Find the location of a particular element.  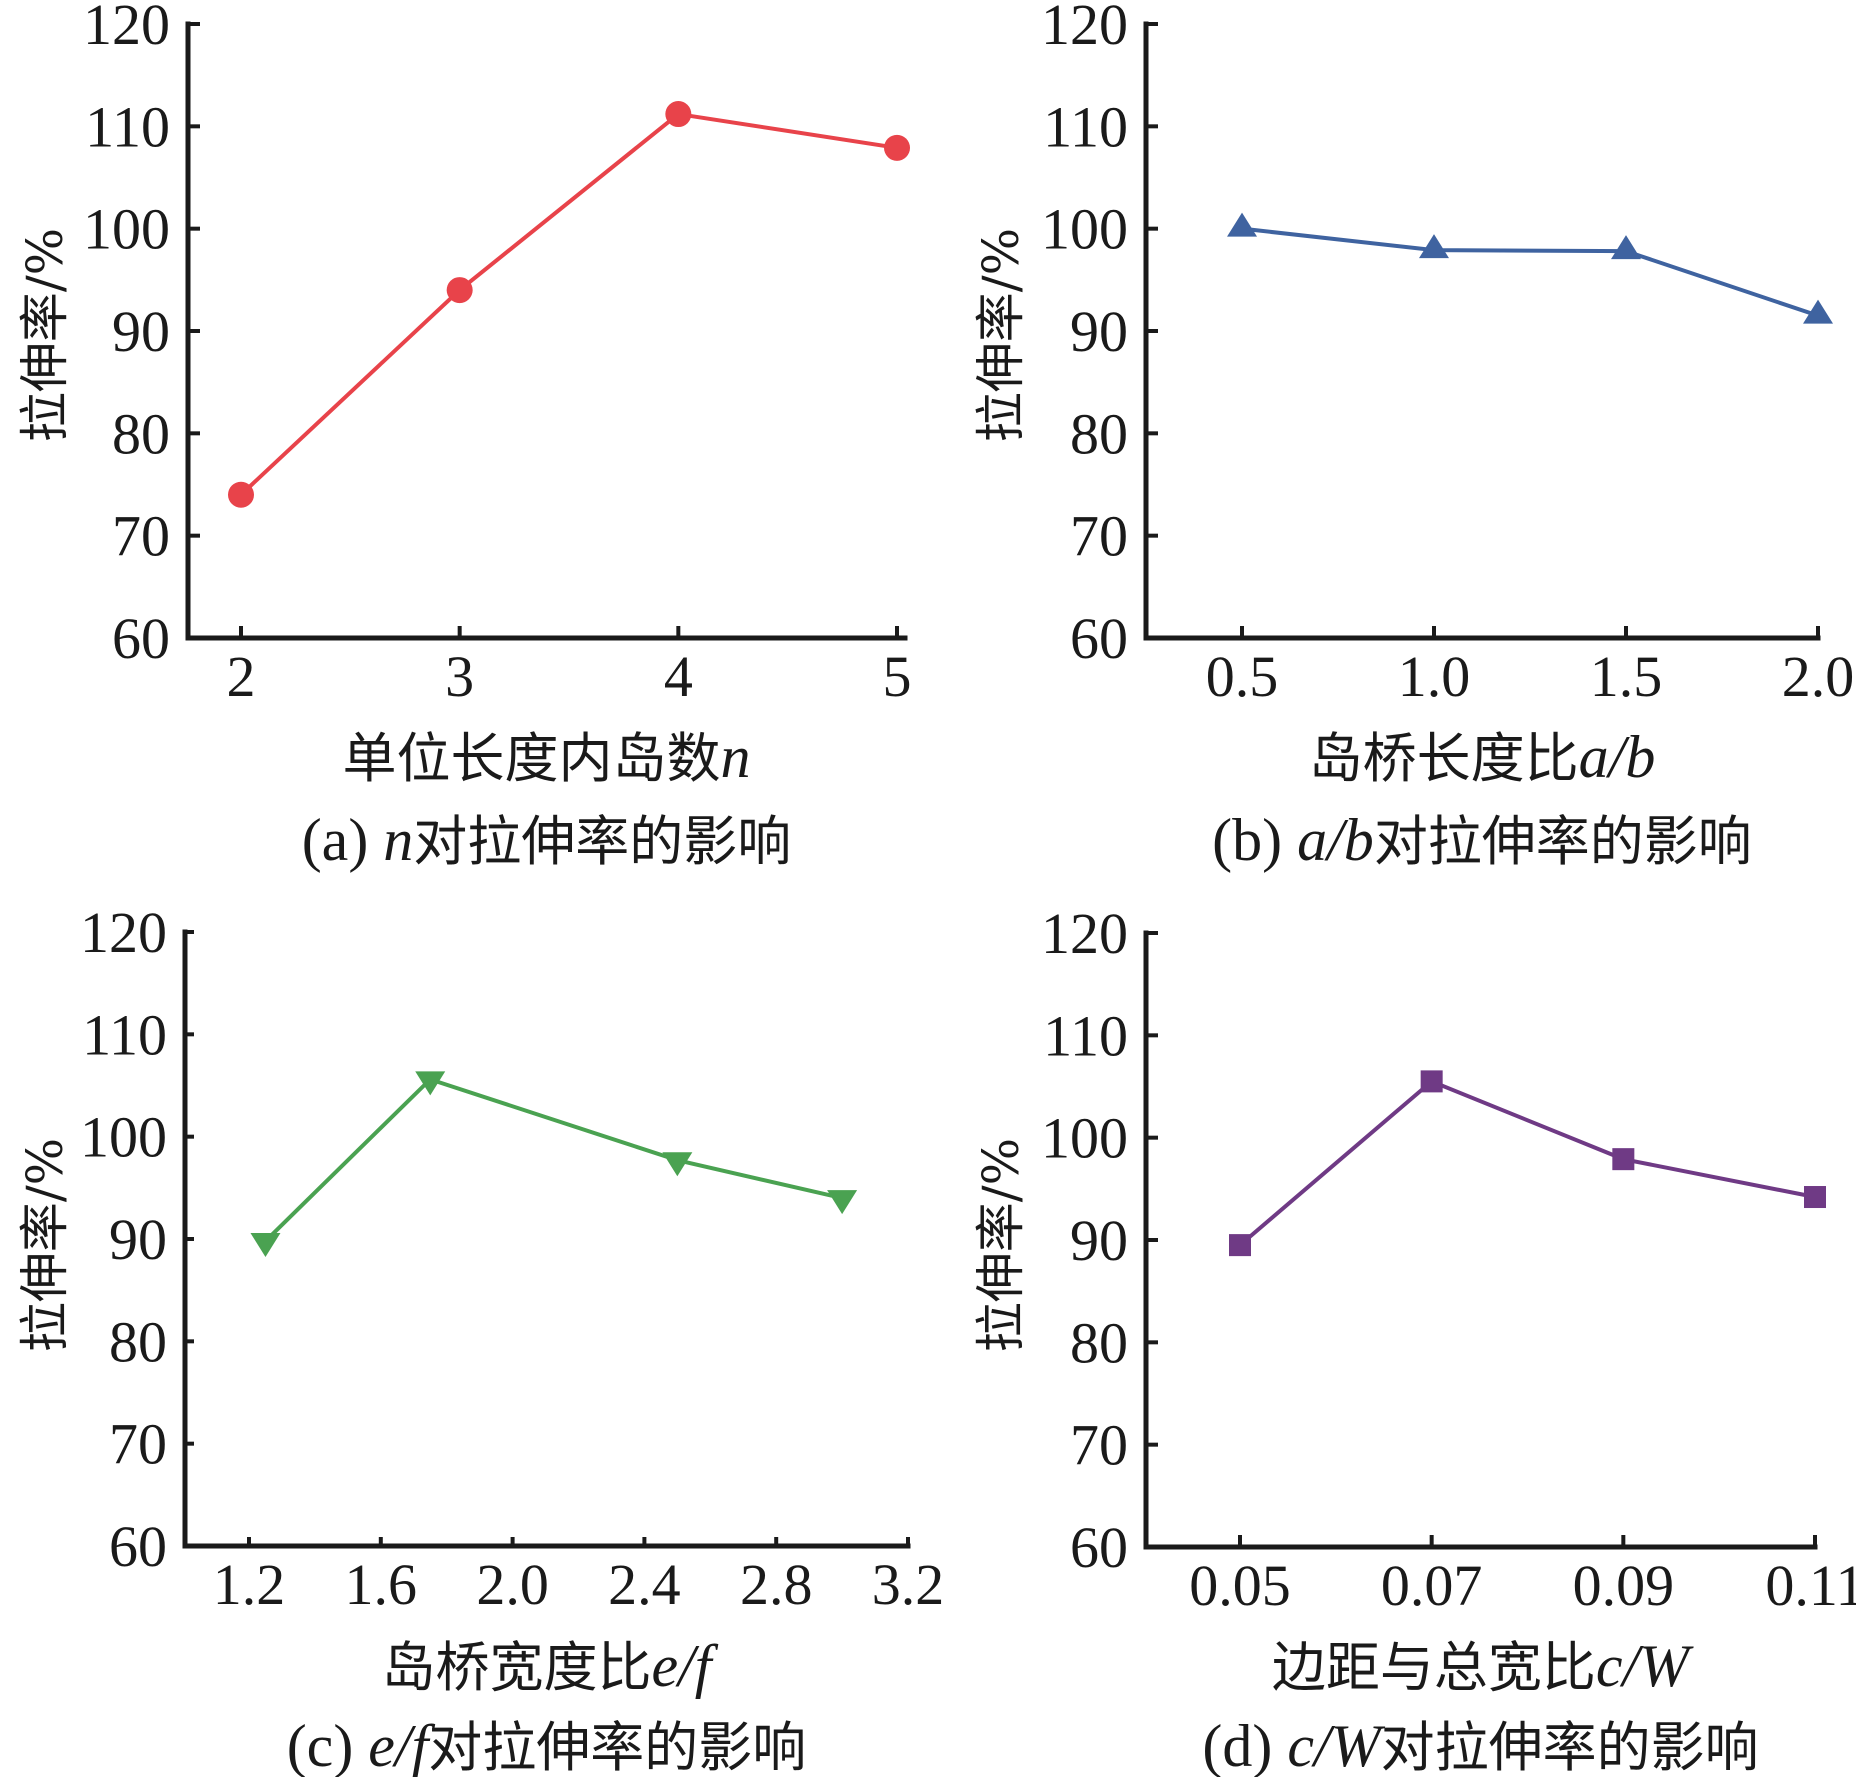

x-tick-label: 1.6 is located at coordinates (381, 1584).